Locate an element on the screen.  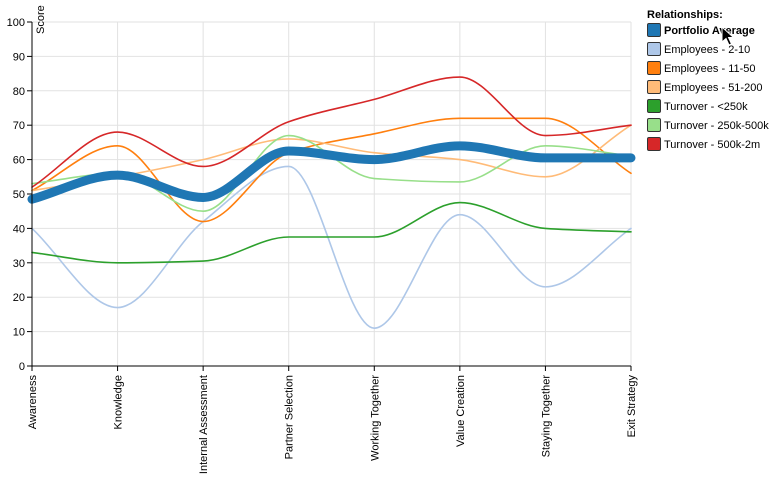
legend-label: Turnover - <250k is located at coordinates (706, 107).